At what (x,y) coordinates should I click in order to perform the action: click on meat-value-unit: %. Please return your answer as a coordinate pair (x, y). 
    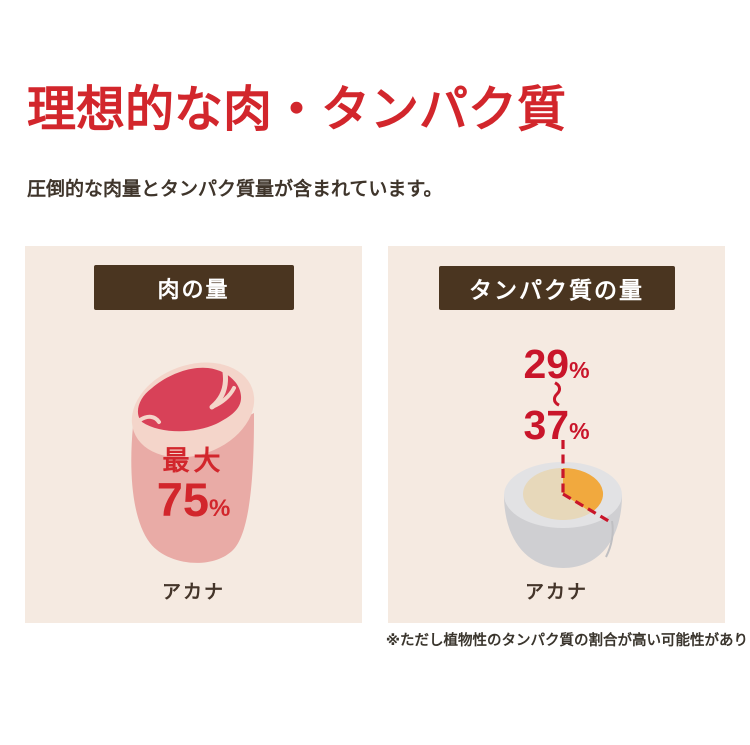
    Looking at the image, I should click on (219, 508).